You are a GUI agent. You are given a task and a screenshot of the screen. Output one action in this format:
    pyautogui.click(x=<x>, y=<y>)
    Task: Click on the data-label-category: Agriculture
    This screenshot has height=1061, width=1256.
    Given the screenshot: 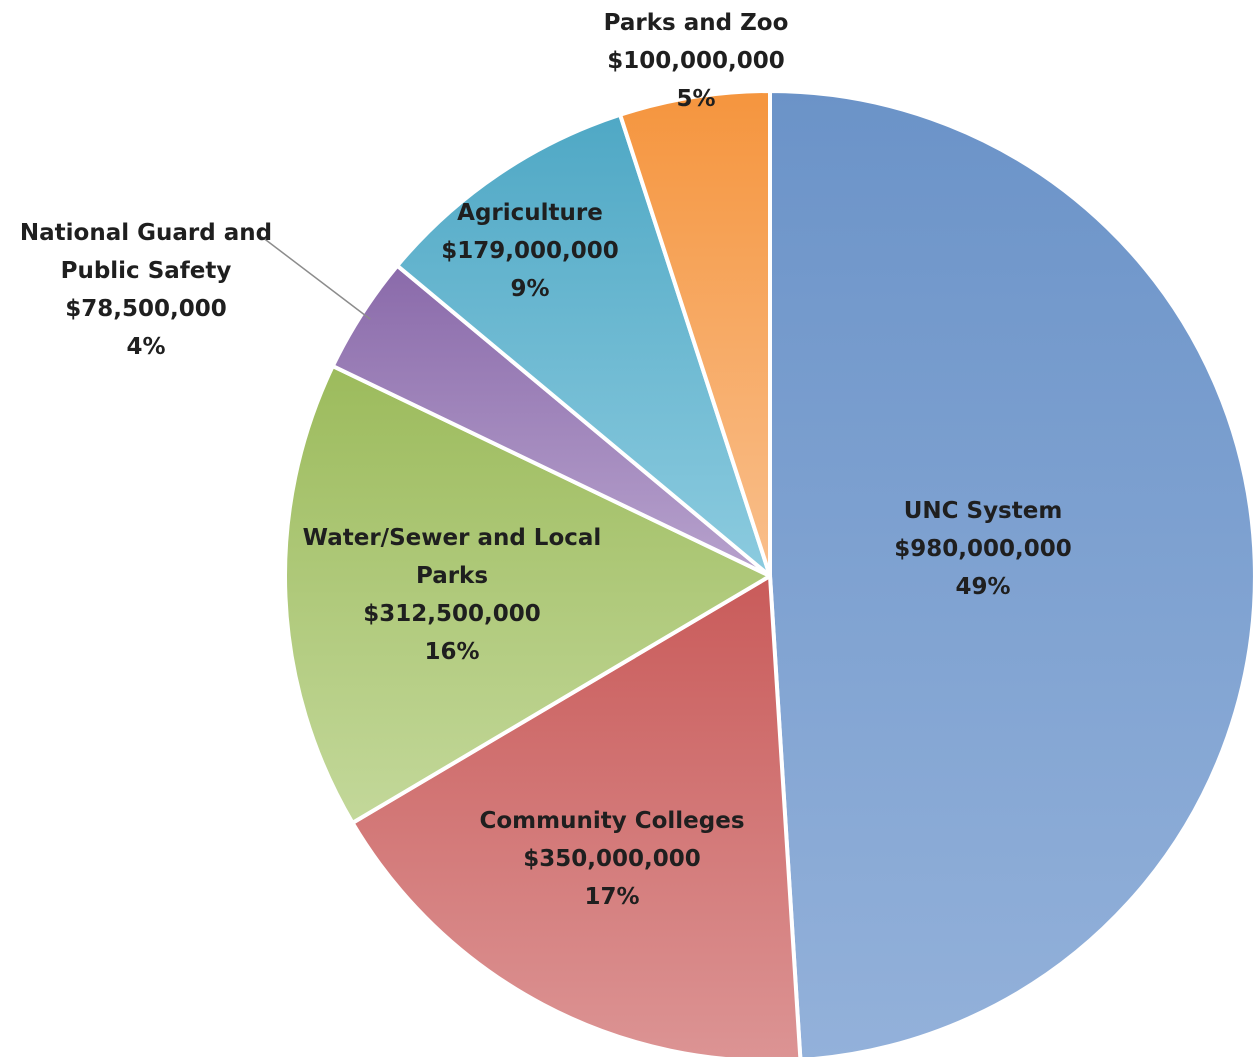 What is the action you would take?
    pyautogui.click(x=530, y=213)
    